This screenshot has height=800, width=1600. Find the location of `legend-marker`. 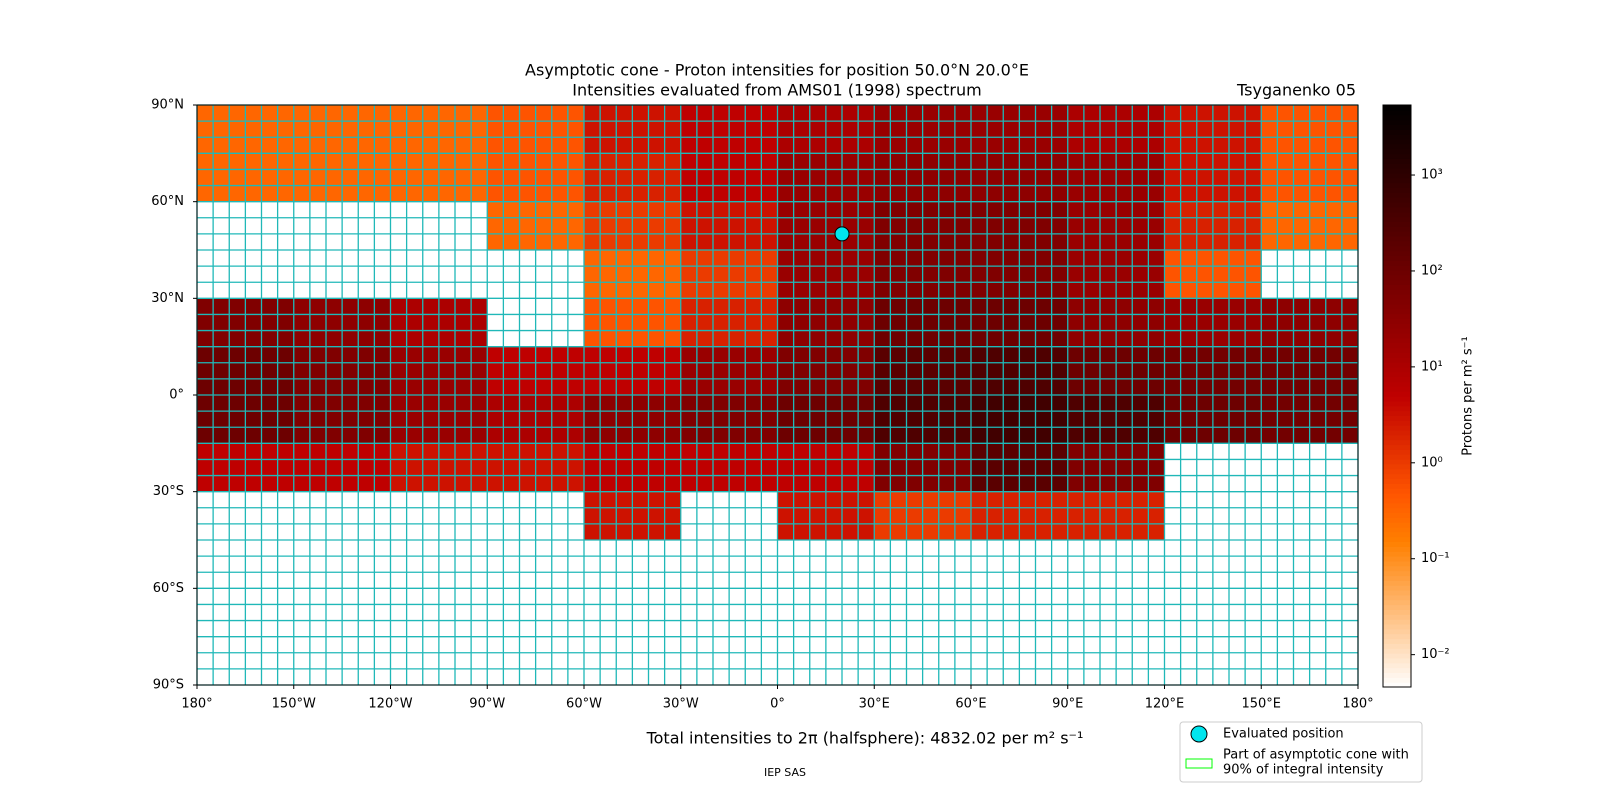

legend-marker is located at coordinates (1199, 734).